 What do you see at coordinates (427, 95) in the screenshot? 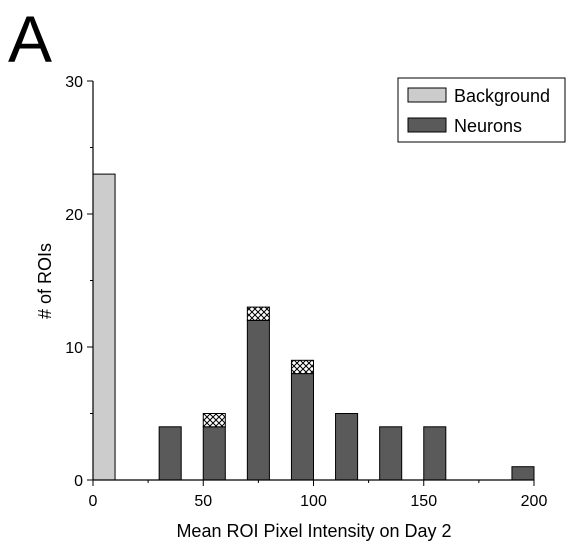
I see `legend-swatch-background` at bounding box center [427, 95].